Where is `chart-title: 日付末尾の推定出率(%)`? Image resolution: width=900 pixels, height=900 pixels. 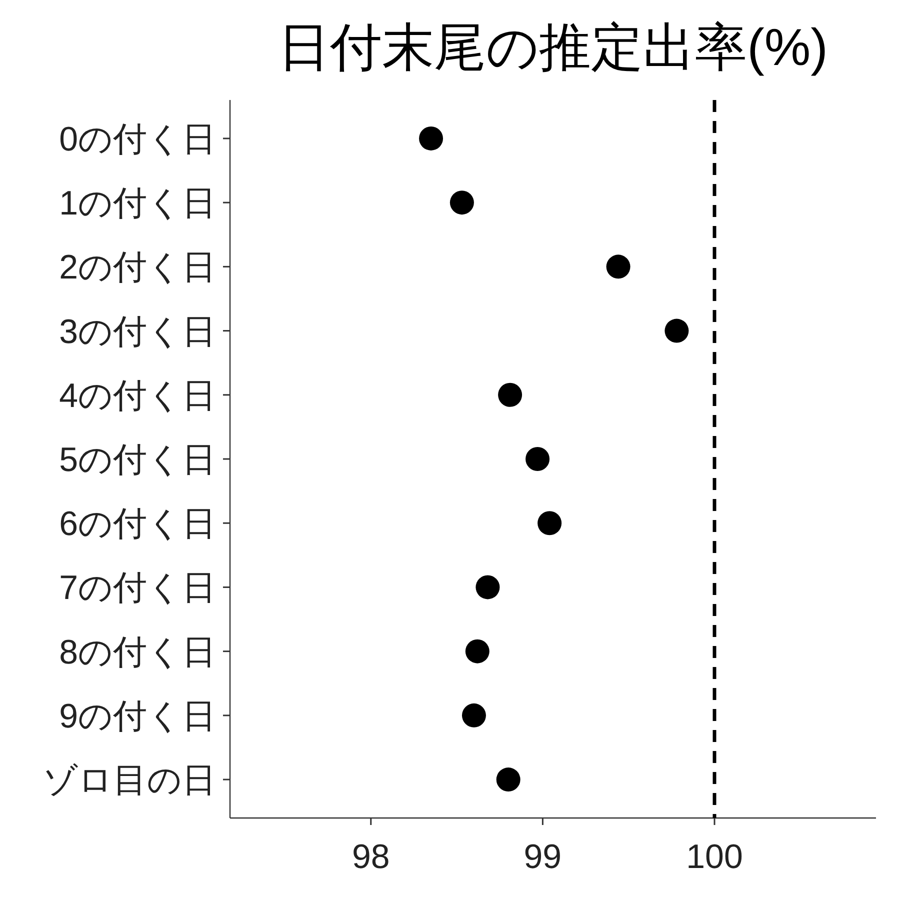
chart-title: 日付末尾の推定出率(%) is located at coordinates (553, 48).